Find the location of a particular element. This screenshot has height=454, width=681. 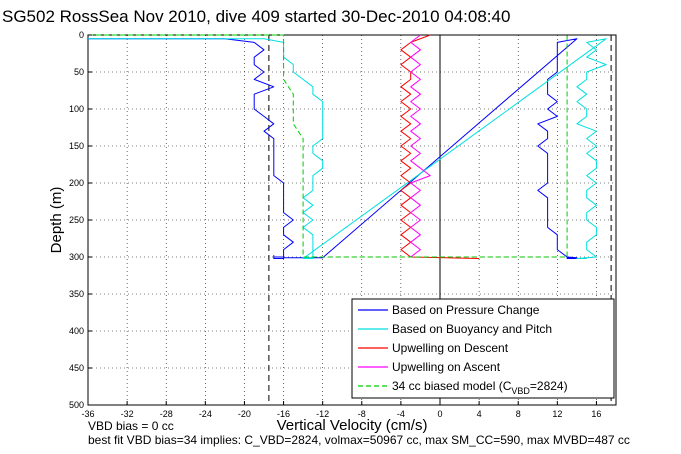

y-tick-label: 300 is located at coordinates (76, 257).